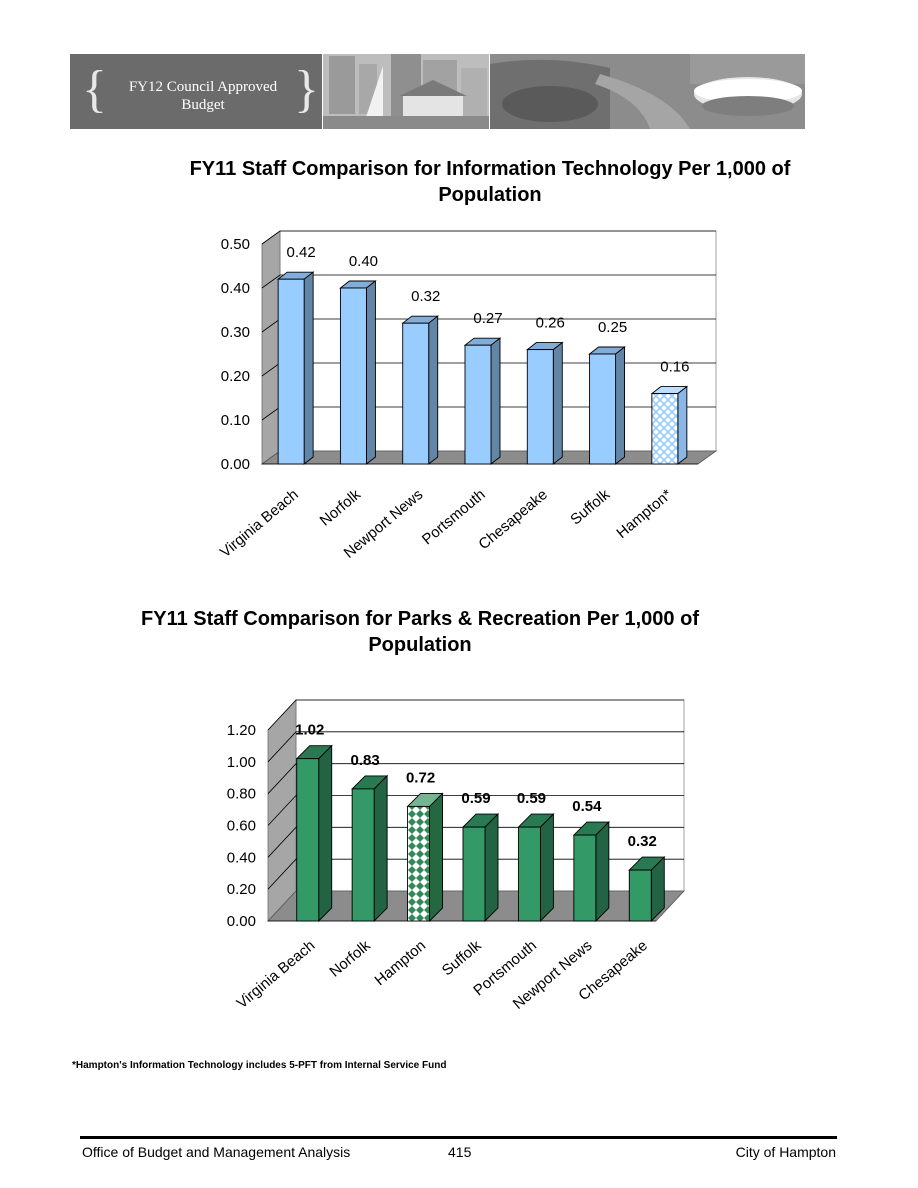  What do you see at coordinates (487, 318) in the screenshot?
I see `data-label: 0.27` at bounding box center [487, 318].